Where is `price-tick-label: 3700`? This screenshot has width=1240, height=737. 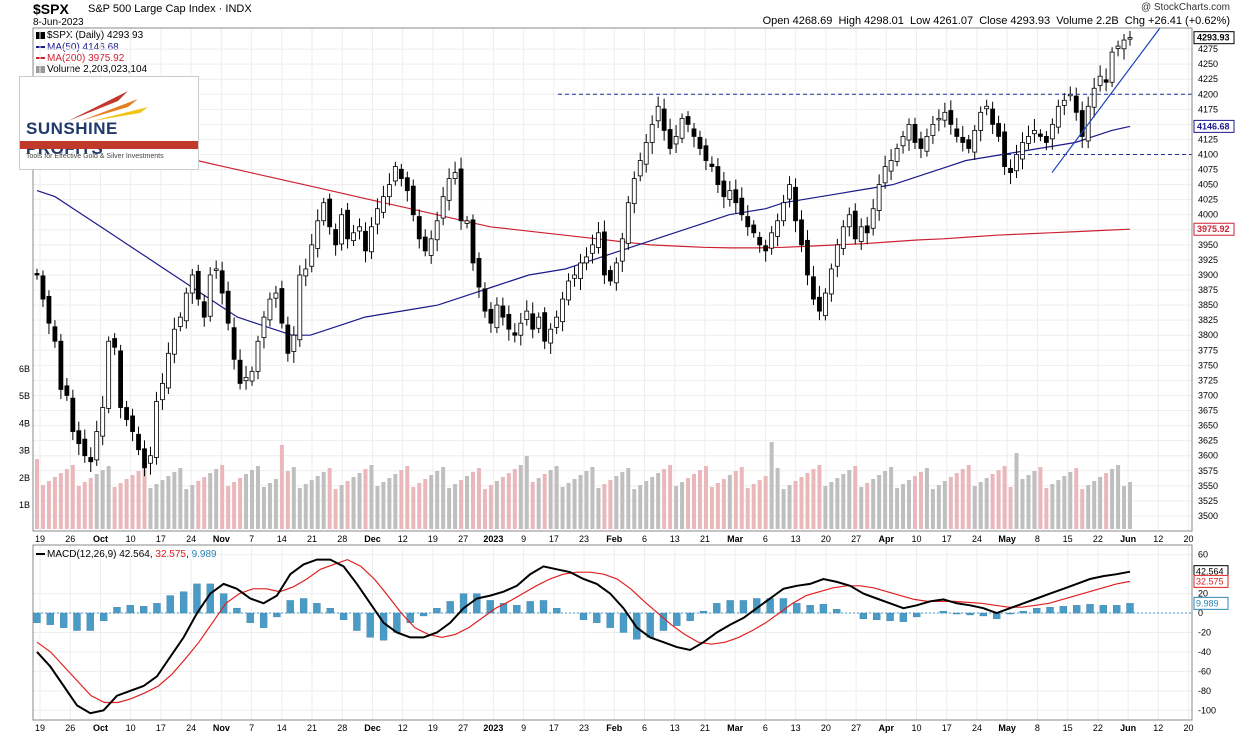 price-tick-label: 3700 is located at coordinates (1208, 395).